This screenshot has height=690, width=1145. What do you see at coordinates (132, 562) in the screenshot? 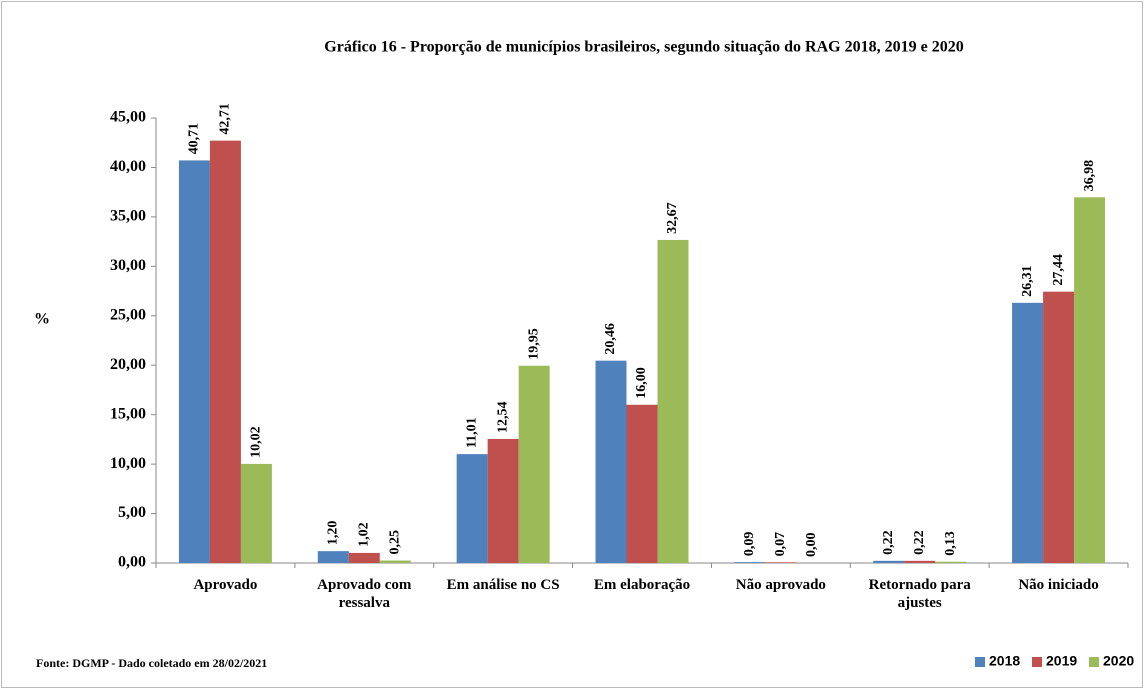
I see `y-tick-label: 0,00` at bounding box center [132, 562].